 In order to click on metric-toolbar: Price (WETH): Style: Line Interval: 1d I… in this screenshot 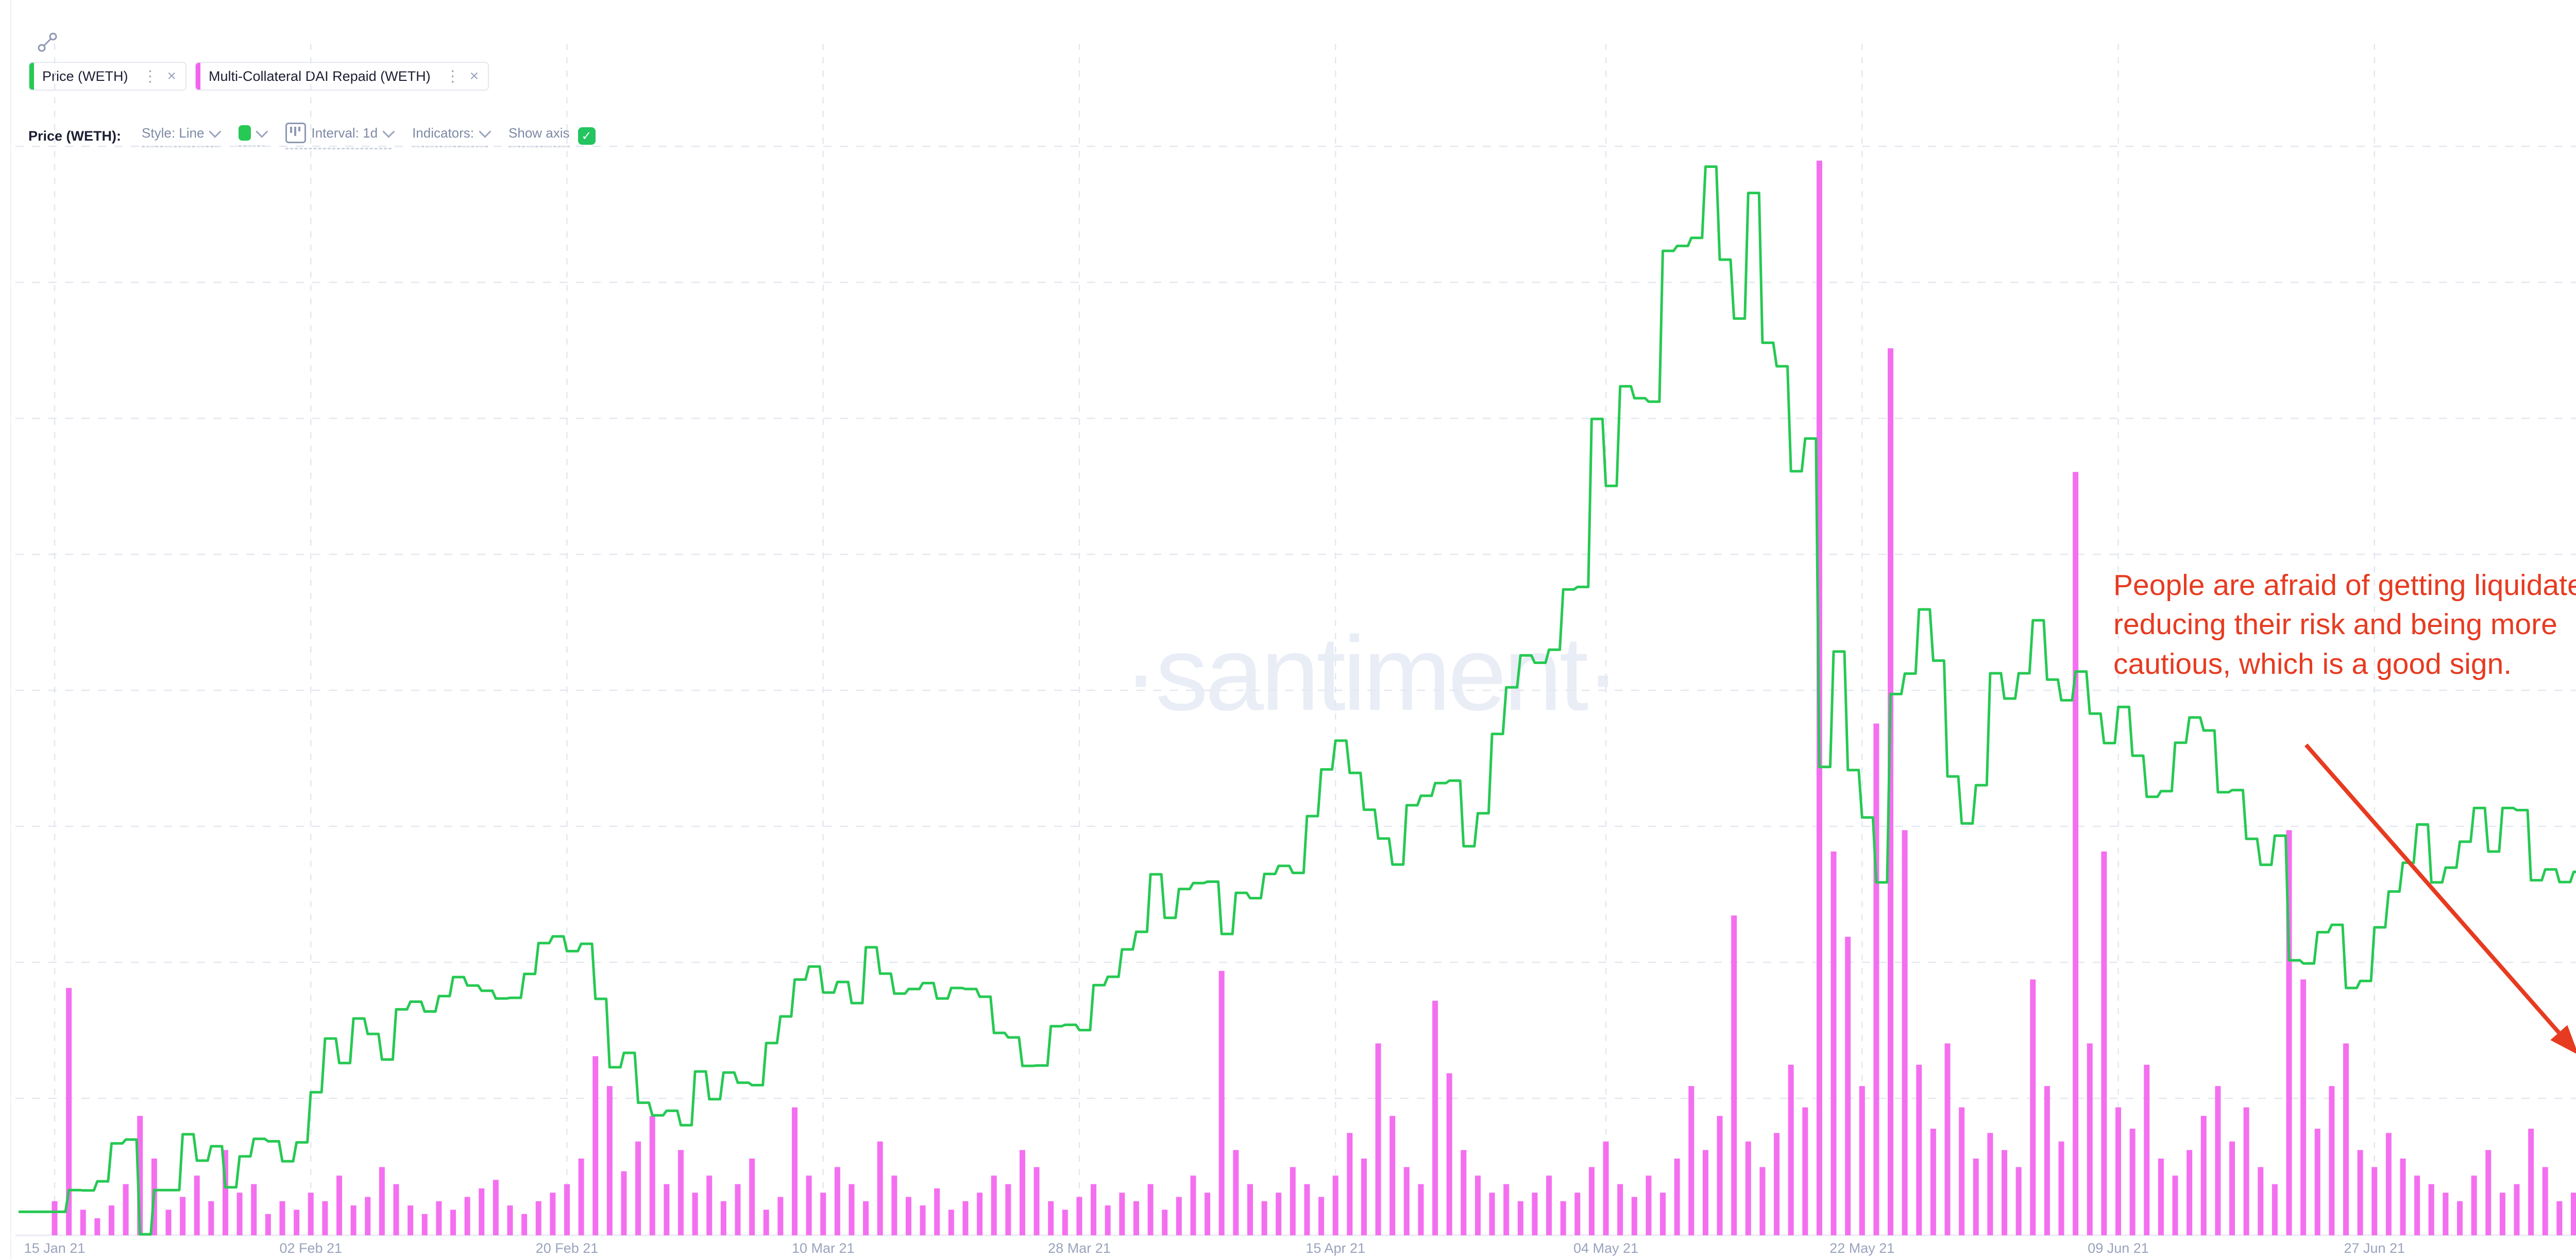, I will do `click(312, 136)`.